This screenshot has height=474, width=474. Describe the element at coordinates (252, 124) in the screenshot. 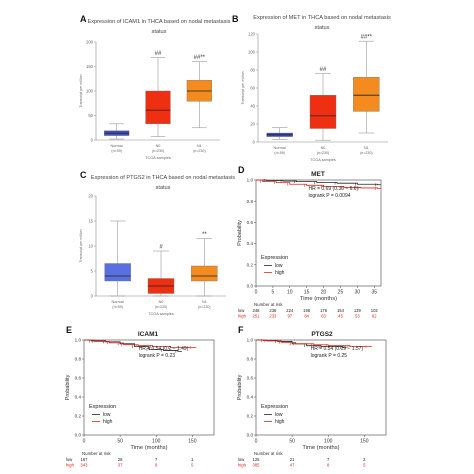

I see `y-tick-label: 20` at that location.